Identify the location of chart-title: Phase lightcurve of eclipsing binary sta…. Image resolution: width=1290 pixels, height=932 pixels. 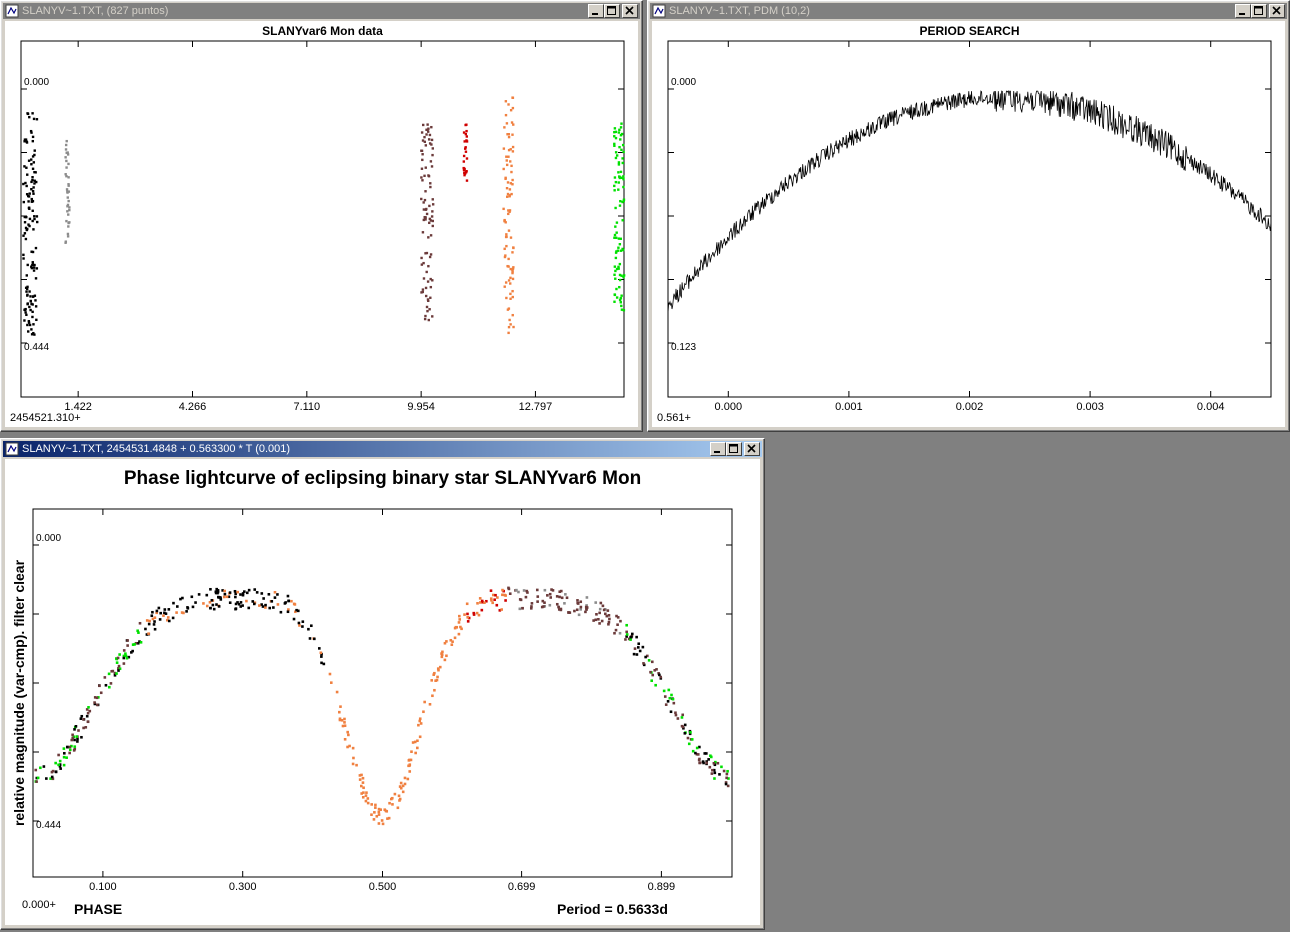
(382, 478).